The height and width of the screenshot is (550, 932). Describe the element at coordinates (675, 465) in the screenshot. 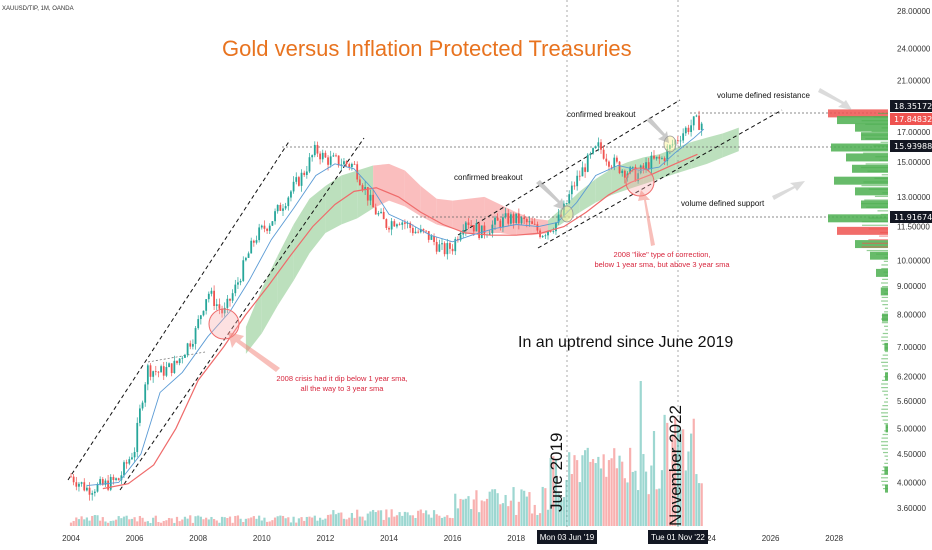

I see `vertical-label-november-2022: November 2022` at that location.